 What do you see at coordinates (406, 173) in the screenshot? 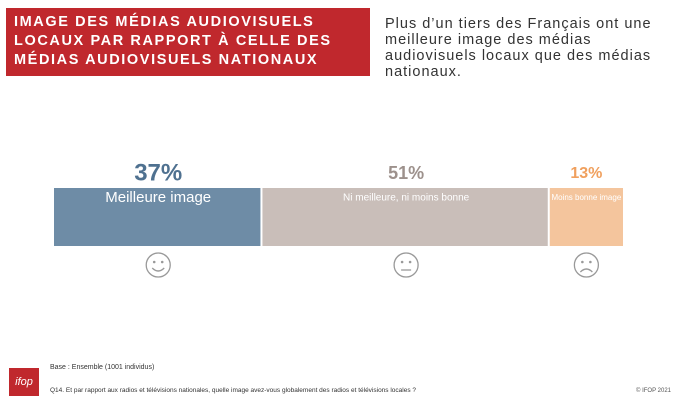
I see `value-label: 51%` at bounding box center [406, 173].